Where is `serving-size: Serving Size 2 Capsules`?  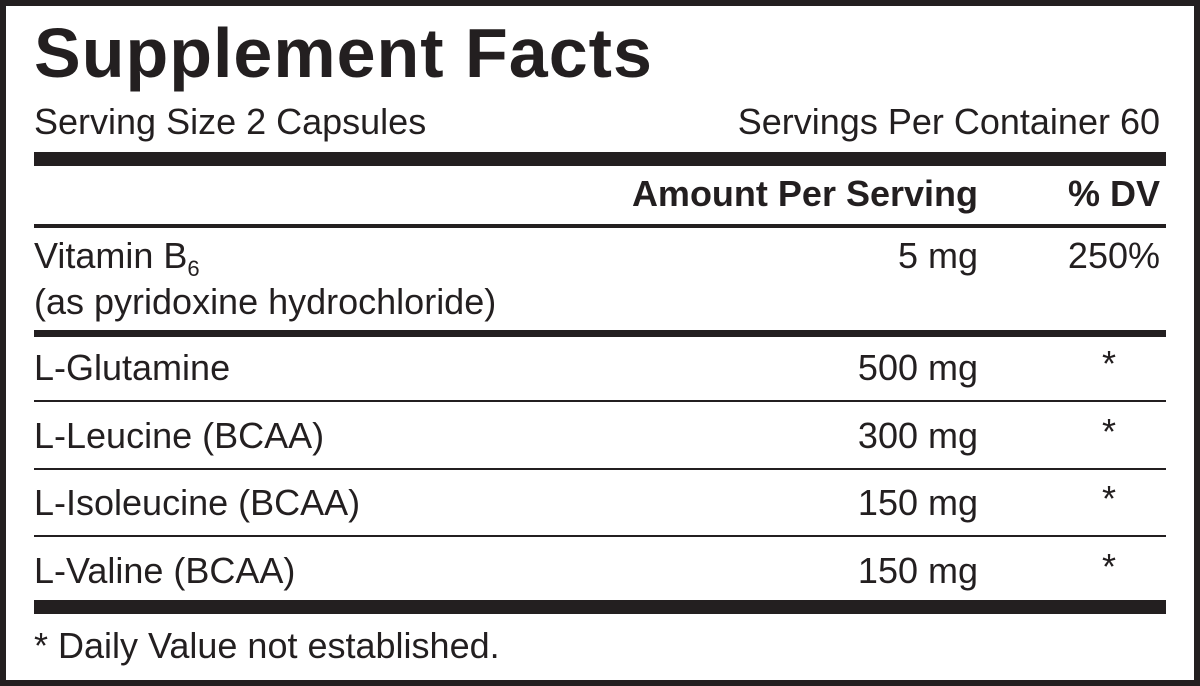 serving-size: Serving Size 2 Capsules is located at coordinates (230, 121).